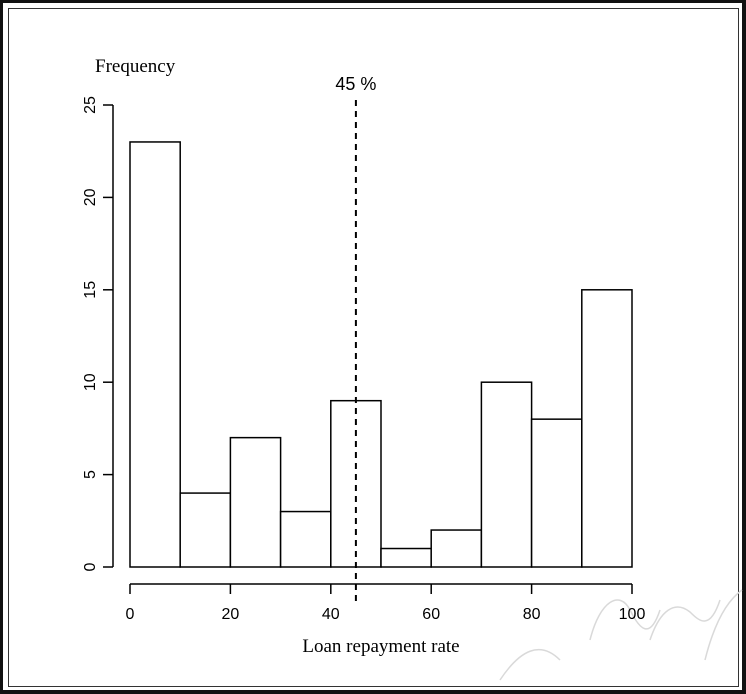  What do you see at coordinates (90, 566) in the screenshot?
I see `y-tick-label: 0` at bounding box center [90, 566].